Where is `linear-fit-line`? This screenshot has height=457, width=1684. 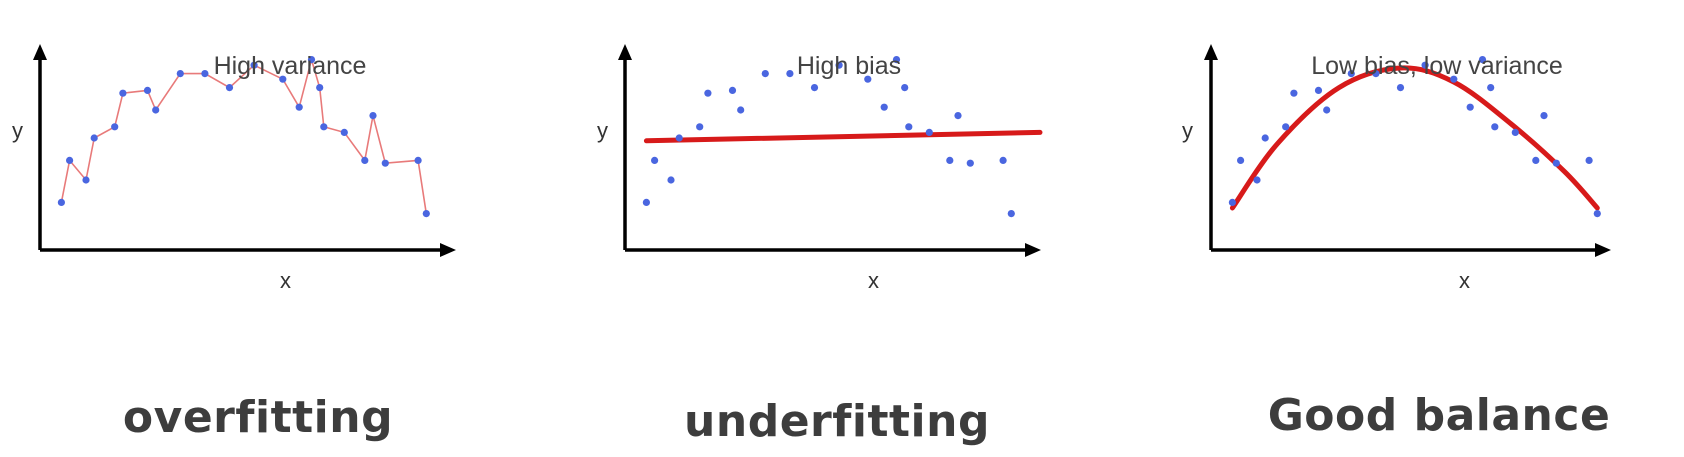
linear-fit-line is located at coordinates (843, 136).